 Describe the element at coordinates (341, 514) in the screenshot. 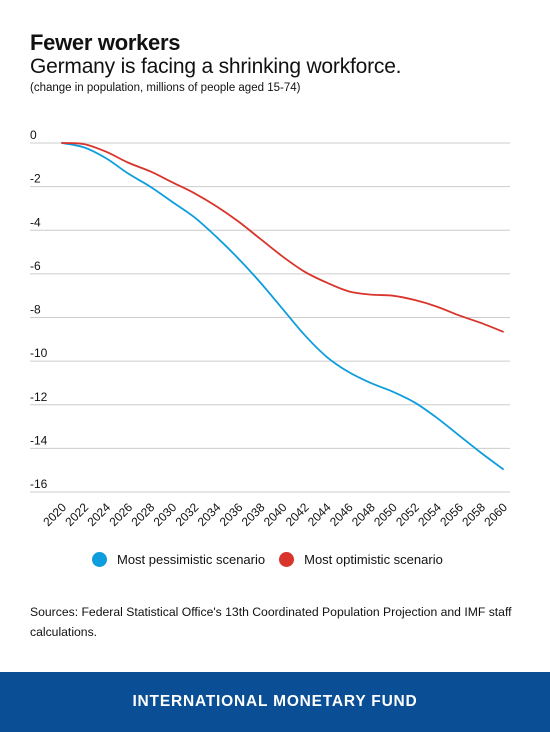

I see `x-tick-label-13: 2046` at that location.